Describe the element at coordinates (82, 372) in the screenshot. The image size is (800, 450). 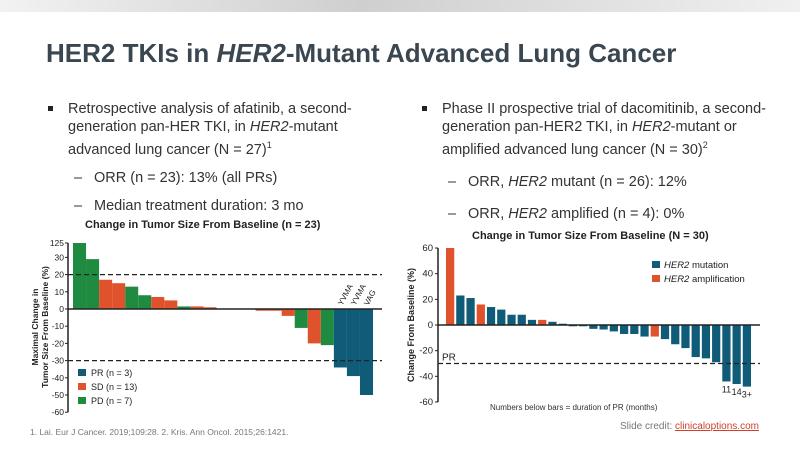
I see `legend-swatch-pr` at that location.